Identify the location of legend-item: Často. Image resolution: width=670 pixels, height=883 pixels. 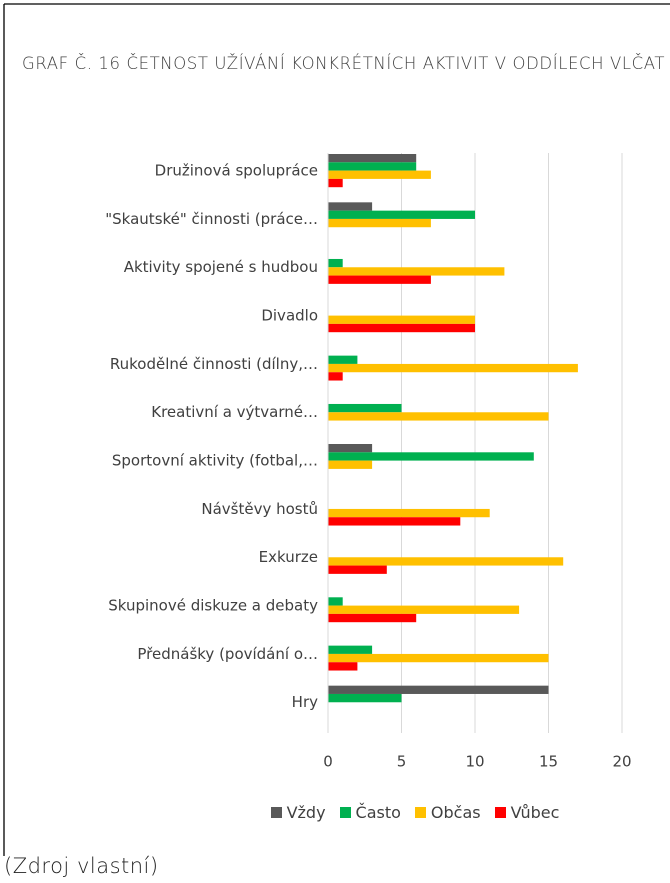
(370, 812).